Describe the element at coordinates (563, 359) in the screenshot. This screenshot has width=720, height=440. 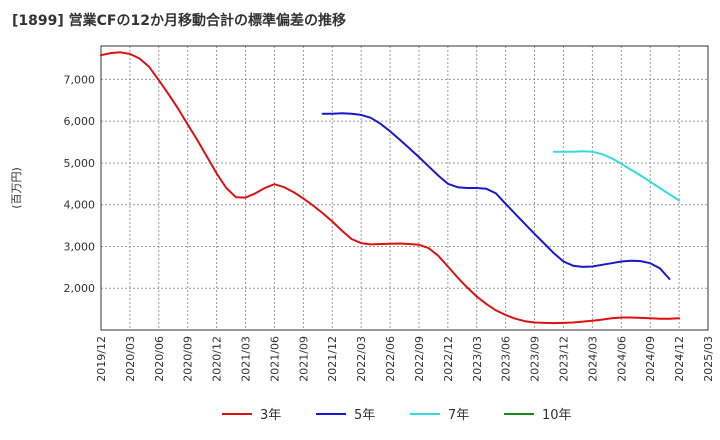
I see `x-tick-label: 2023/12` at that location.